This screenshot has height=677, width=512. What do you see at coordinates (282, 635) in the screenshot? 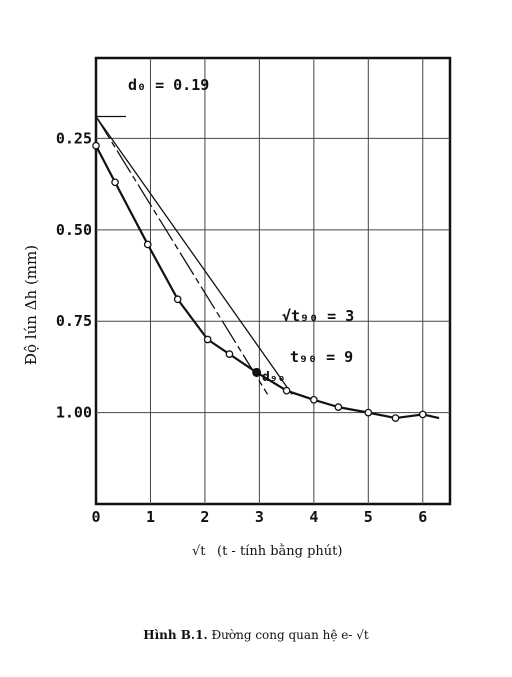
I see `caption-text: Đường cong quan hệ e-` at bounding box center [282, 635].